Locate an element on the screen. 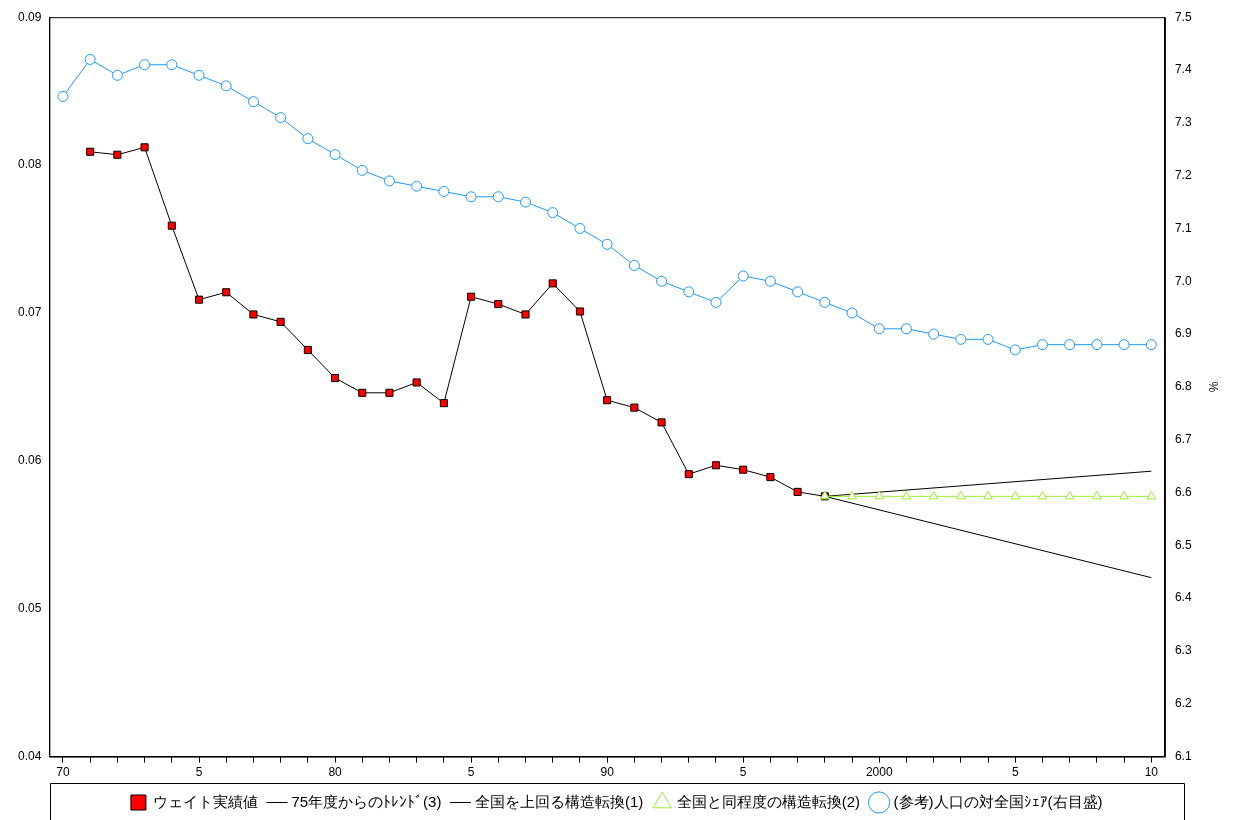 This screenshot has width=1234, height=820. y2-tick-label: 6.6 is located at coordinates (1183, 491).